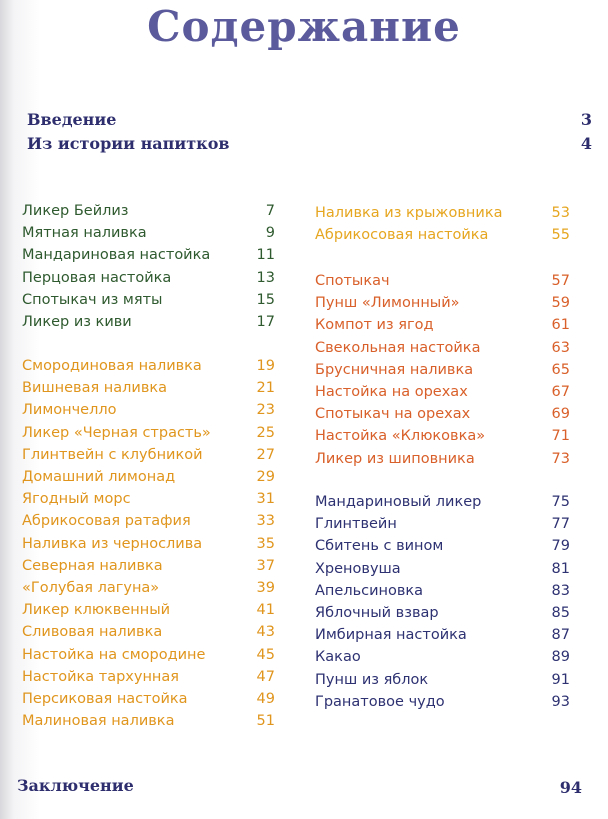 Image resolution: width=608 pixels, height=819 pixels. I want to click on entry-label: Спотыкач на орехах, so click(393, 414).